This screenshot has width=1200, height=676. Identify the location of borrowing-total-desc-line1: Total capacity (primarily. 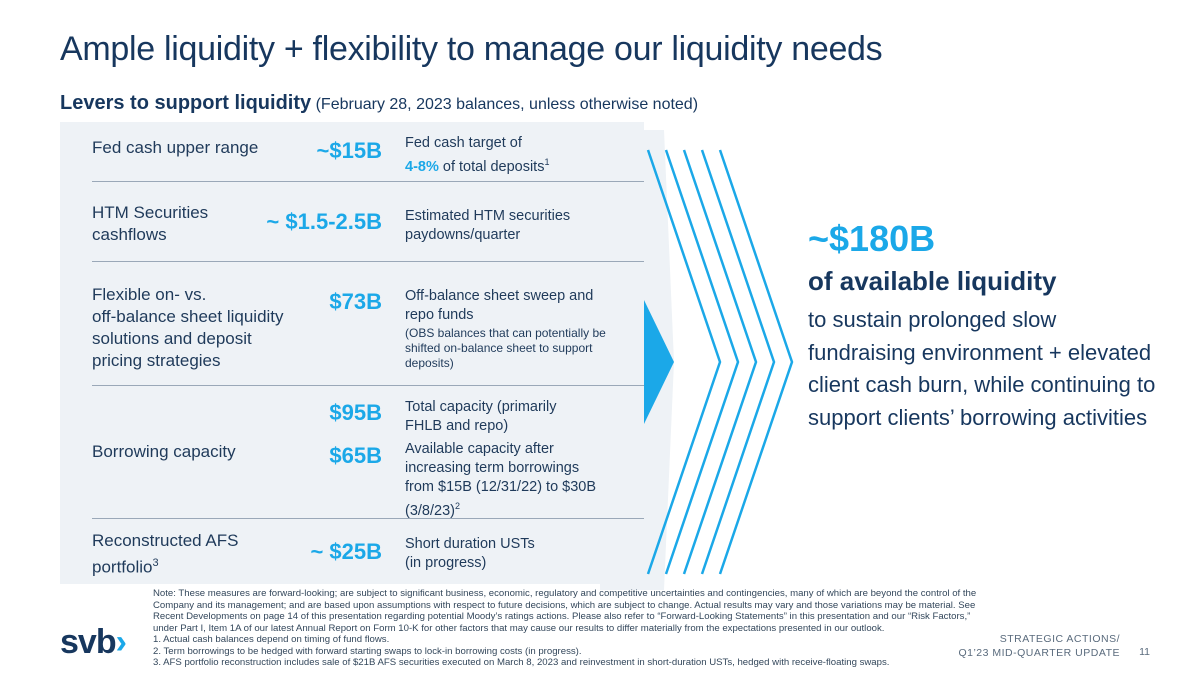
(481, 407).